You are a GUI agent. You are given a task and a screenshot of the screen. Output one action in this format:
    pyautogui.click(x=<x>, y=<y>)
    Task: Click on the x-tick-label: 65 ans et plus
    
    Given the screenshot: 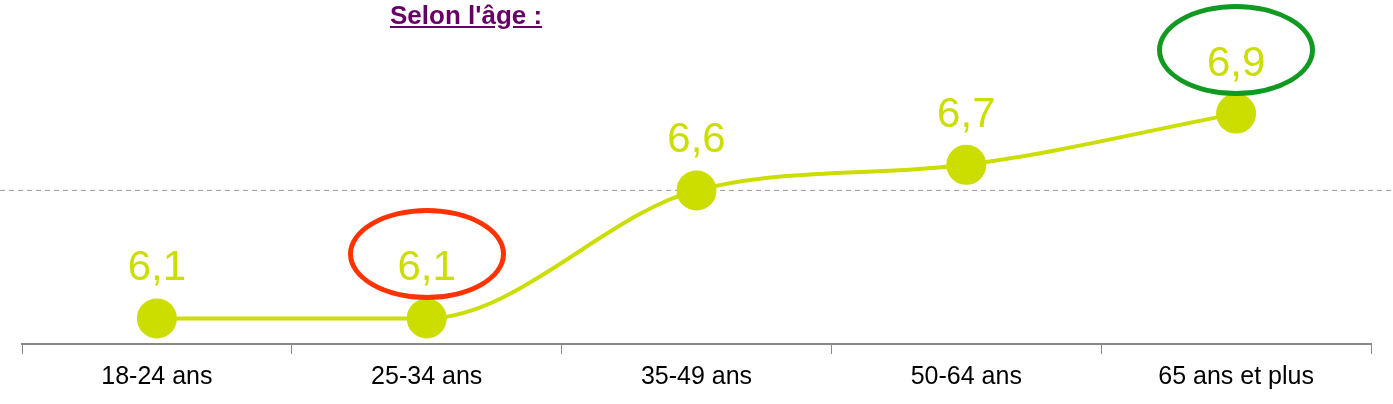 What is the action you would take?
    pyautogui.click(x=1236, y=374)
    